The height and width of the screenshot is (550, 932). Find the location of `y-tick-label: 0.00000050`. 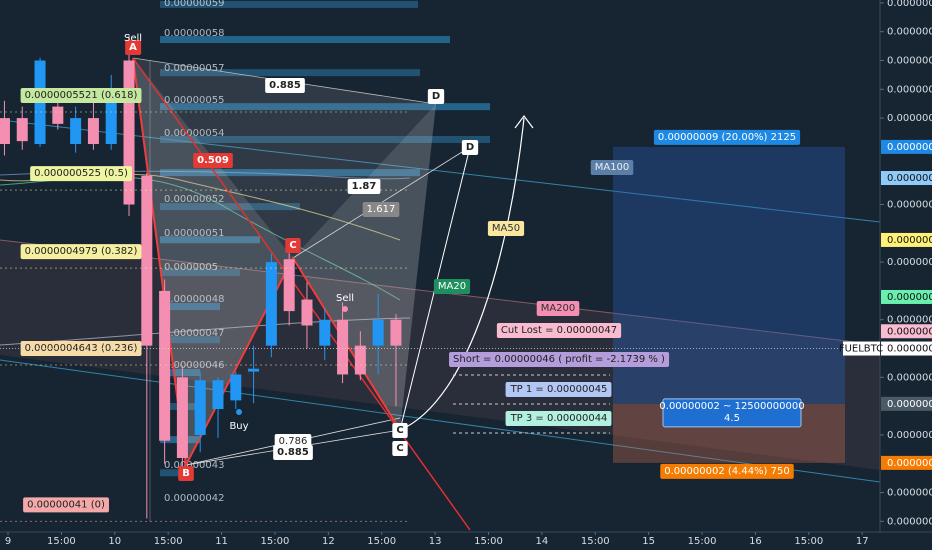

y-tick-label: 0.00000050 is located at coordinates (909, 262).